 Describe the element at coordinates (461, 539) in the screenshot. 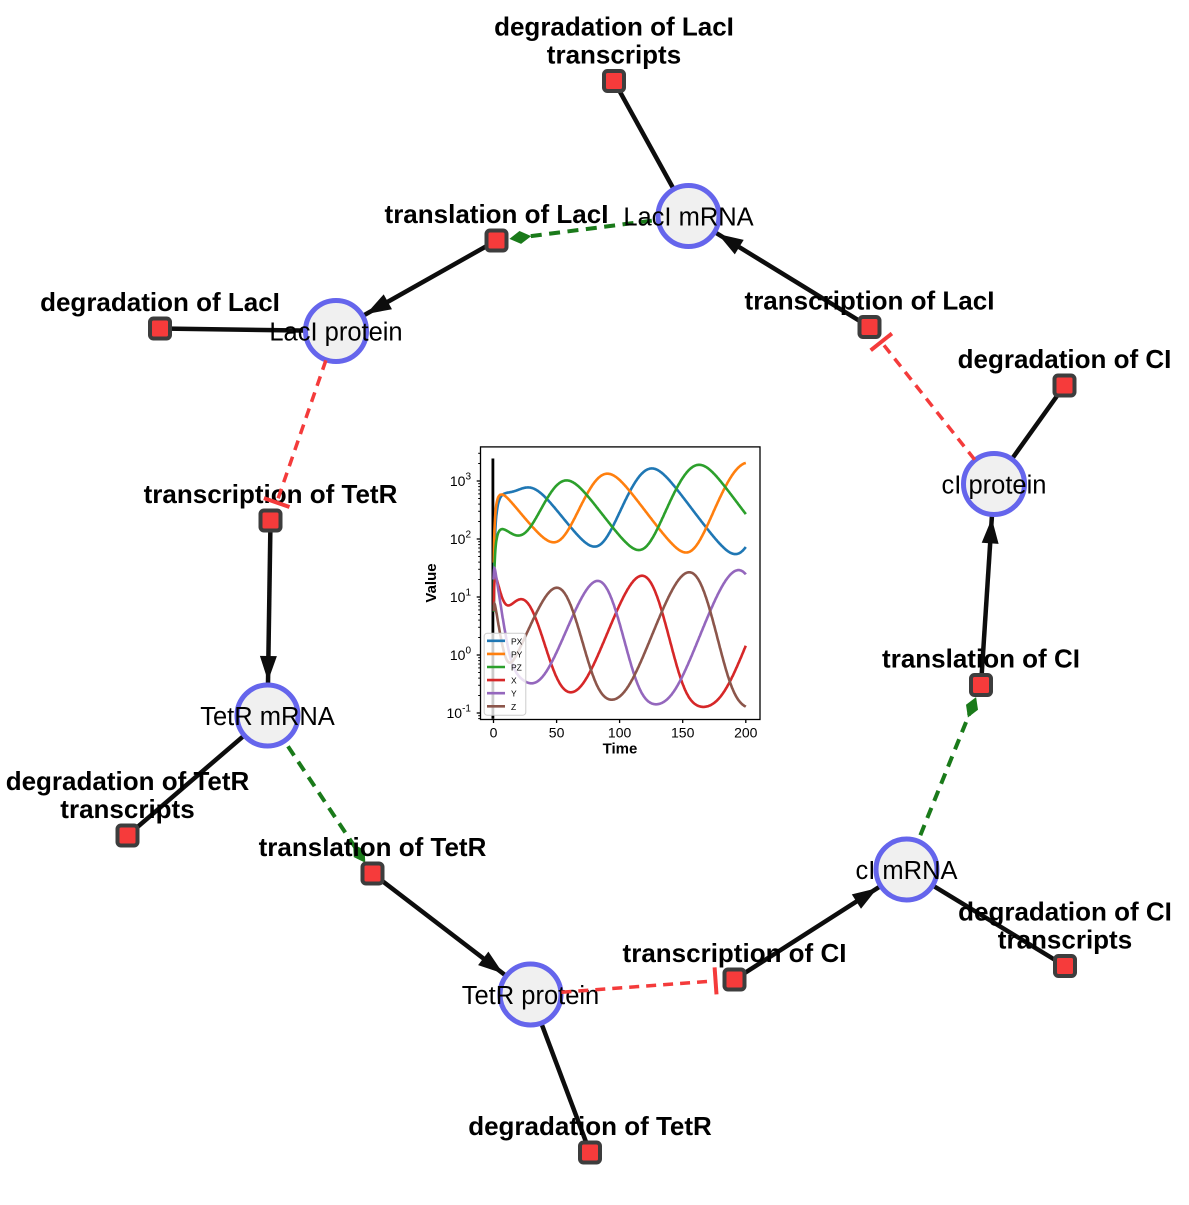

I see `svg-text: 102` at that location.